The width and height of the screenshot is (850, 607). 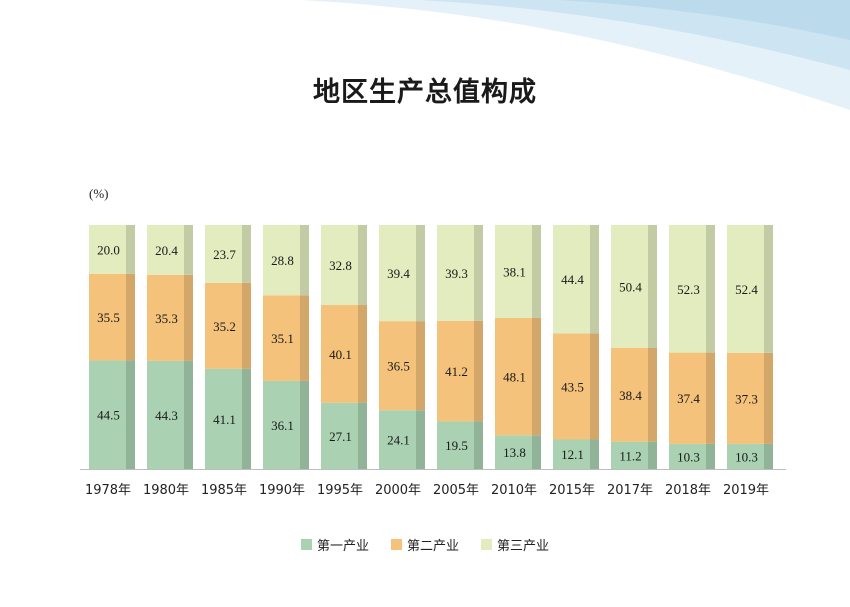 I want to click on x-tick-label-3: 1990年, so click(x=282, y=490).